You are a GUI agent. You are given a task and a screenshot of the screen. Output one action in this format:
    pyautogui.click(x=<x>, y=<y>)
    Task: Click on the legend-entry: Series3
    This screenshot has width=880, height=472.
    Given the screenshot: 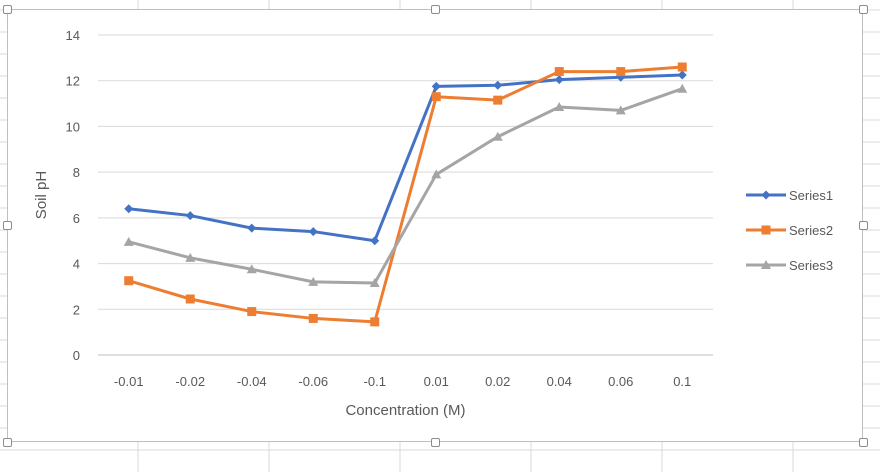 What is the action you would take?
    pyautogui.click(x=789, y=265)
    